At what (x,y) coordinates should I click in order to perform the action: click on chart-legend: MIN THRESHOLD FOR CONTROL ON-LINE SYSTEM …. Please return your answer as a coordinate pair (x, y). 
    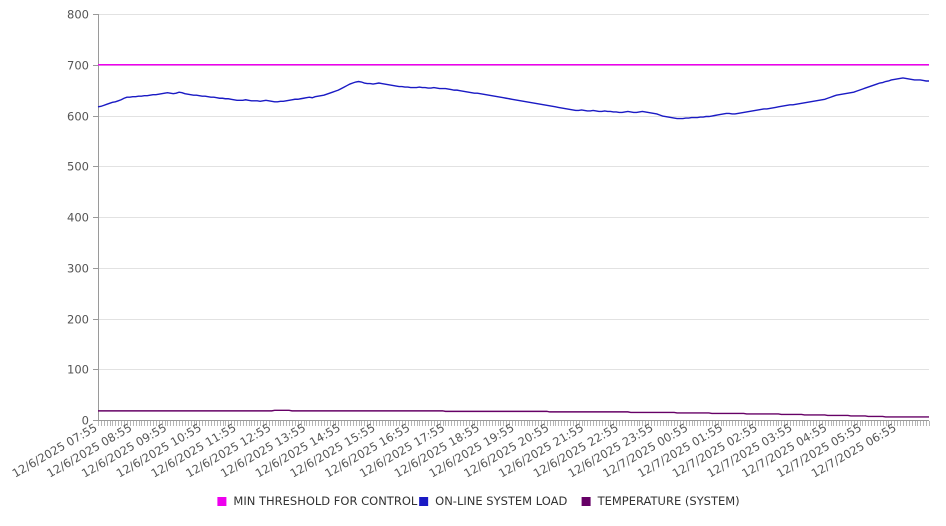
    Looking at the image, I should click on (478, 501).